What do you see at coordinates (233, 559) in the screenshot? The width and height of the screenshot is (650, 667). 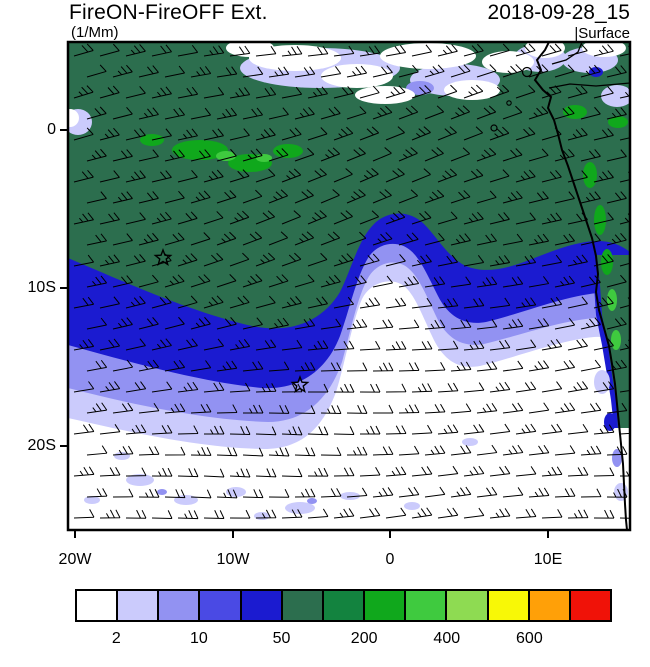 I see `x-axis-tick-label: 10W` at bounding box center [233, 559].